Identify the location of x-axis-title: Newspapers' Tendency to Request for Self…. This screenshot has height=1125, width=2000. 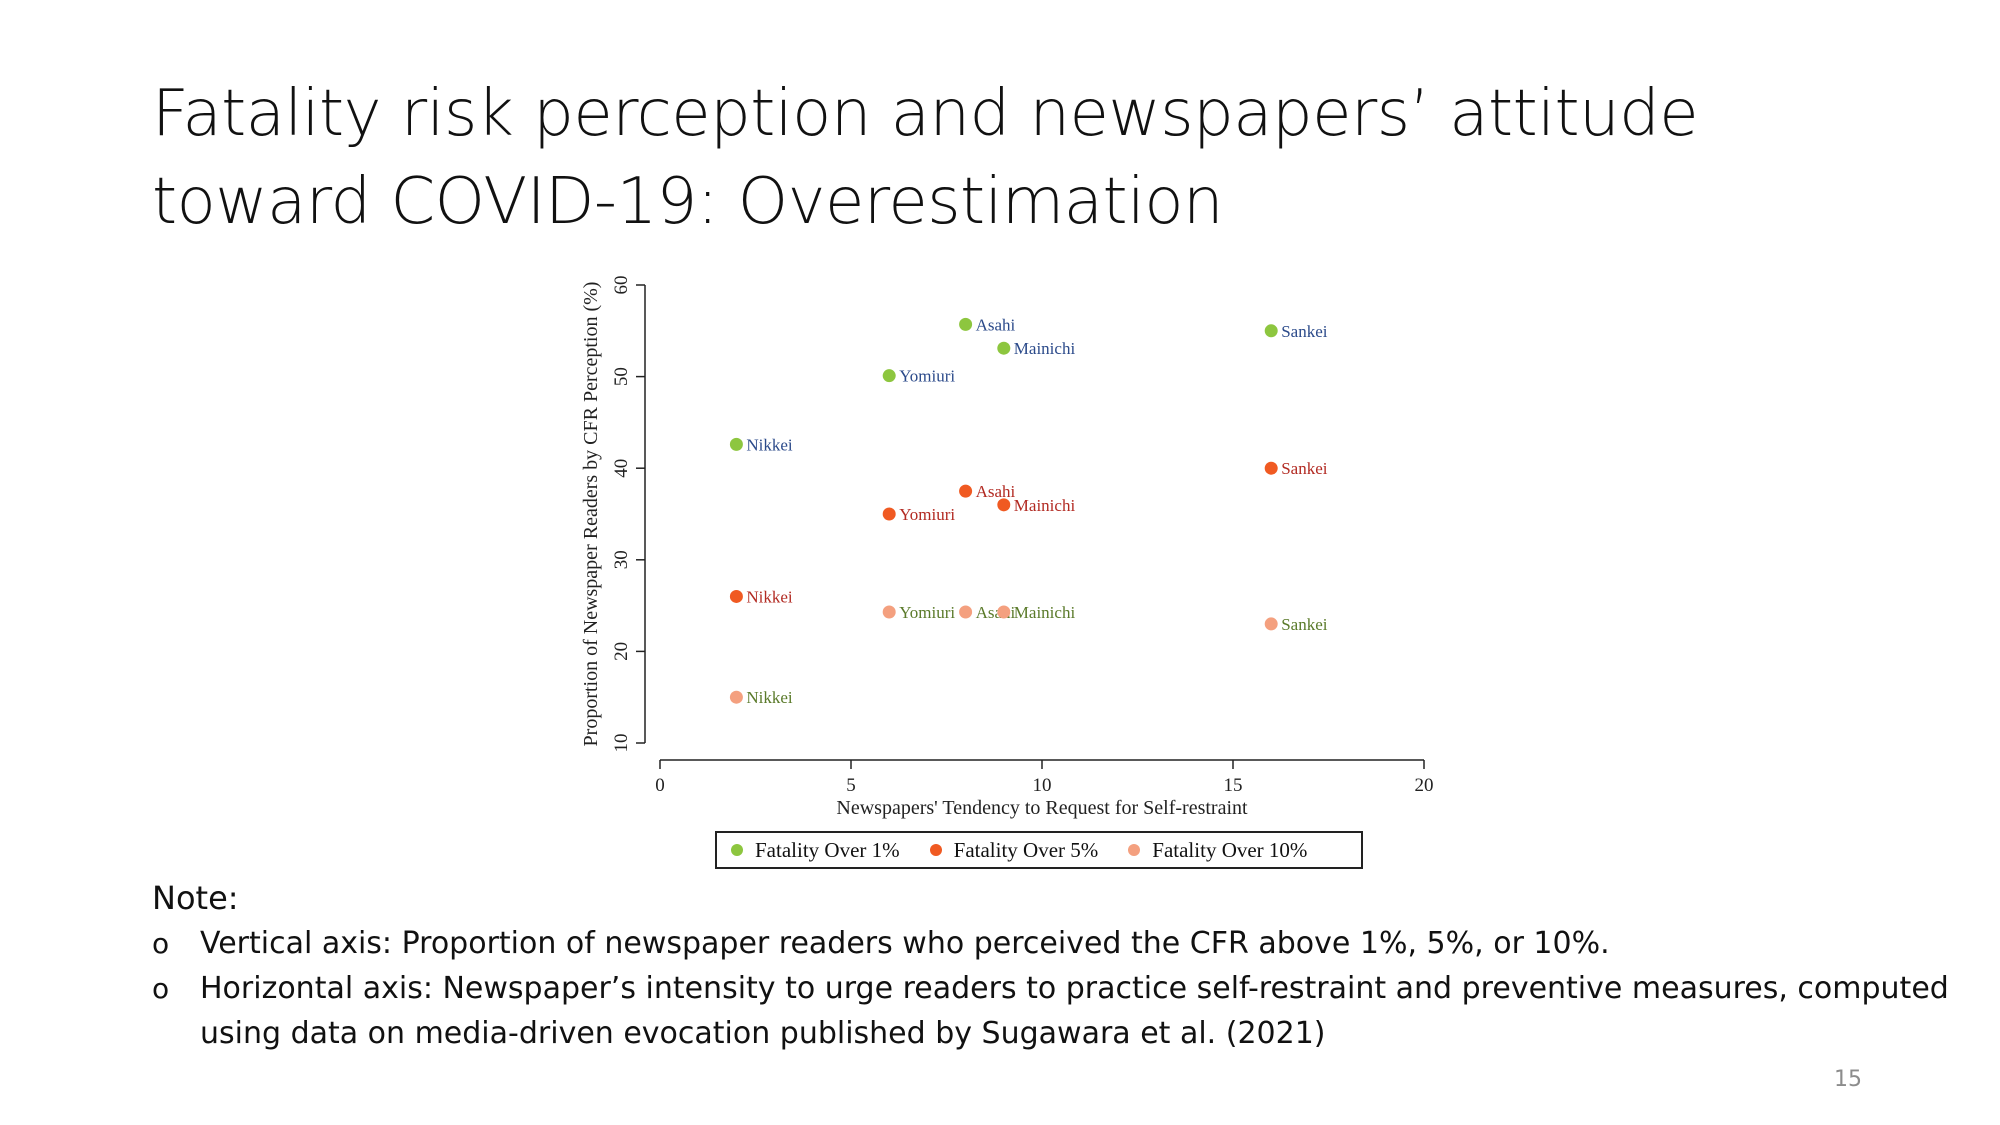
(1042, 808).